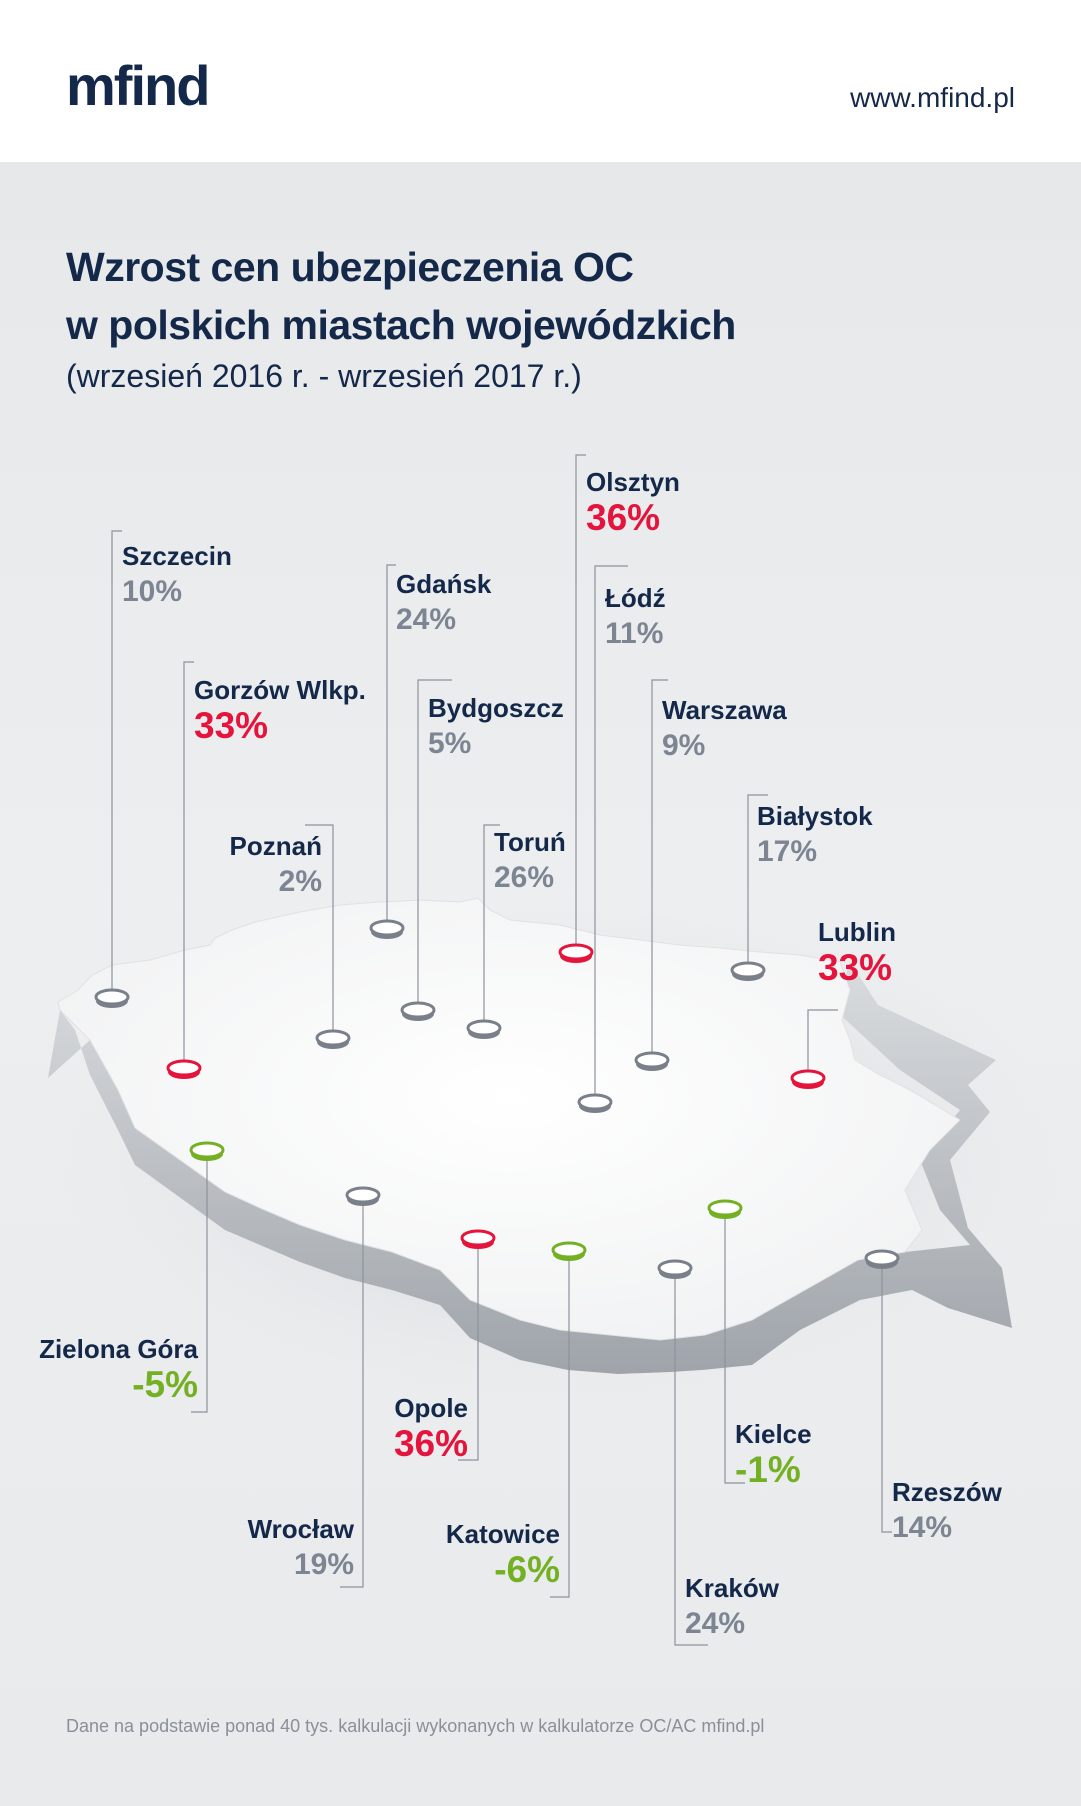 The image size is (1081, 1806). What do you see at coordinates (496, 728) in the screenshot?
I see `city-label-bydgoszcz: Bydgoszcz 5%` at bounding box center [496, 728].